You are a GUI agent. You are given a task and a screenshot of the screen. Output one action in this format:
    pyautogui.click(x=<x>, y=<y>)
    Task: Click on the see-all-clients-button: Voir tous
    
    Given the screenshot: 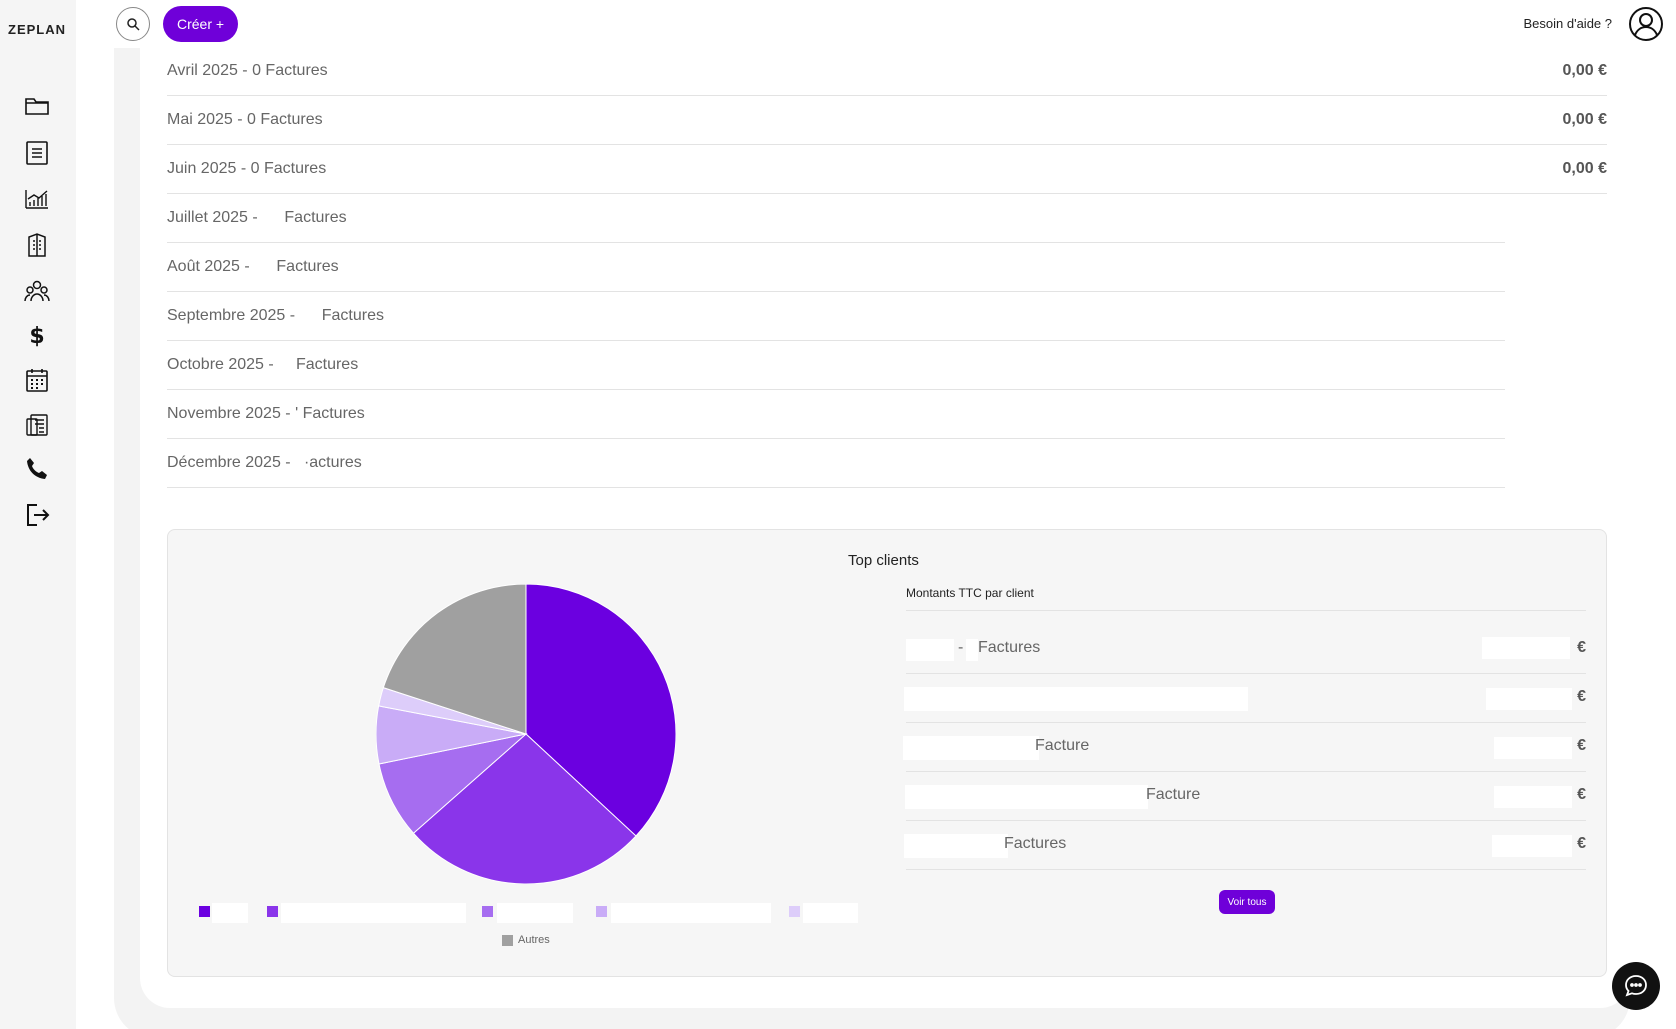 What is the action you would take?
    pyautogui.click(x=1247, y=902)
    